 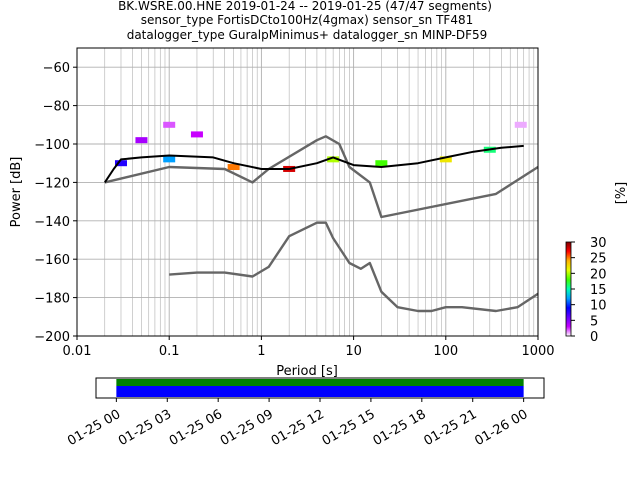 What do you see at coordinates (52, 183) in the screenshot?
I see `y-tick-label: −120` at bounding box center [52, 183].